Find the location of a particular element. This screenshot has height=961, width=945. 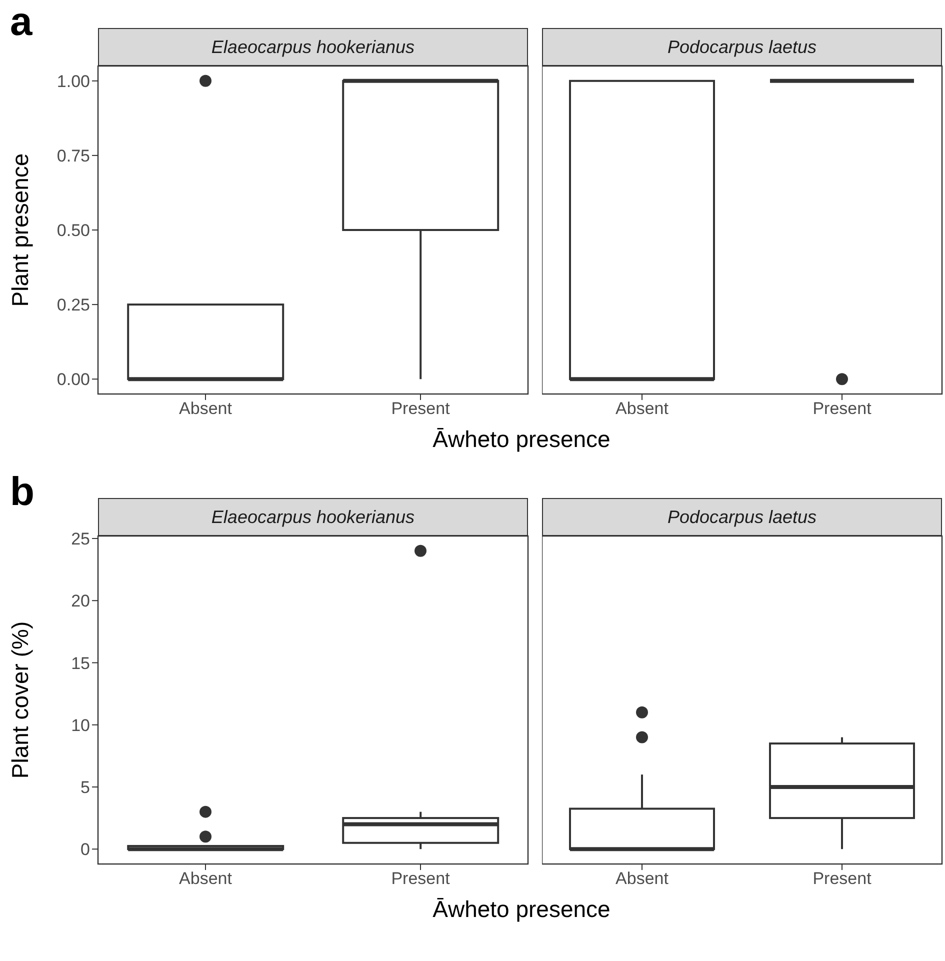

y-tick-label: 0.25 is located at coordinates (73, 305).